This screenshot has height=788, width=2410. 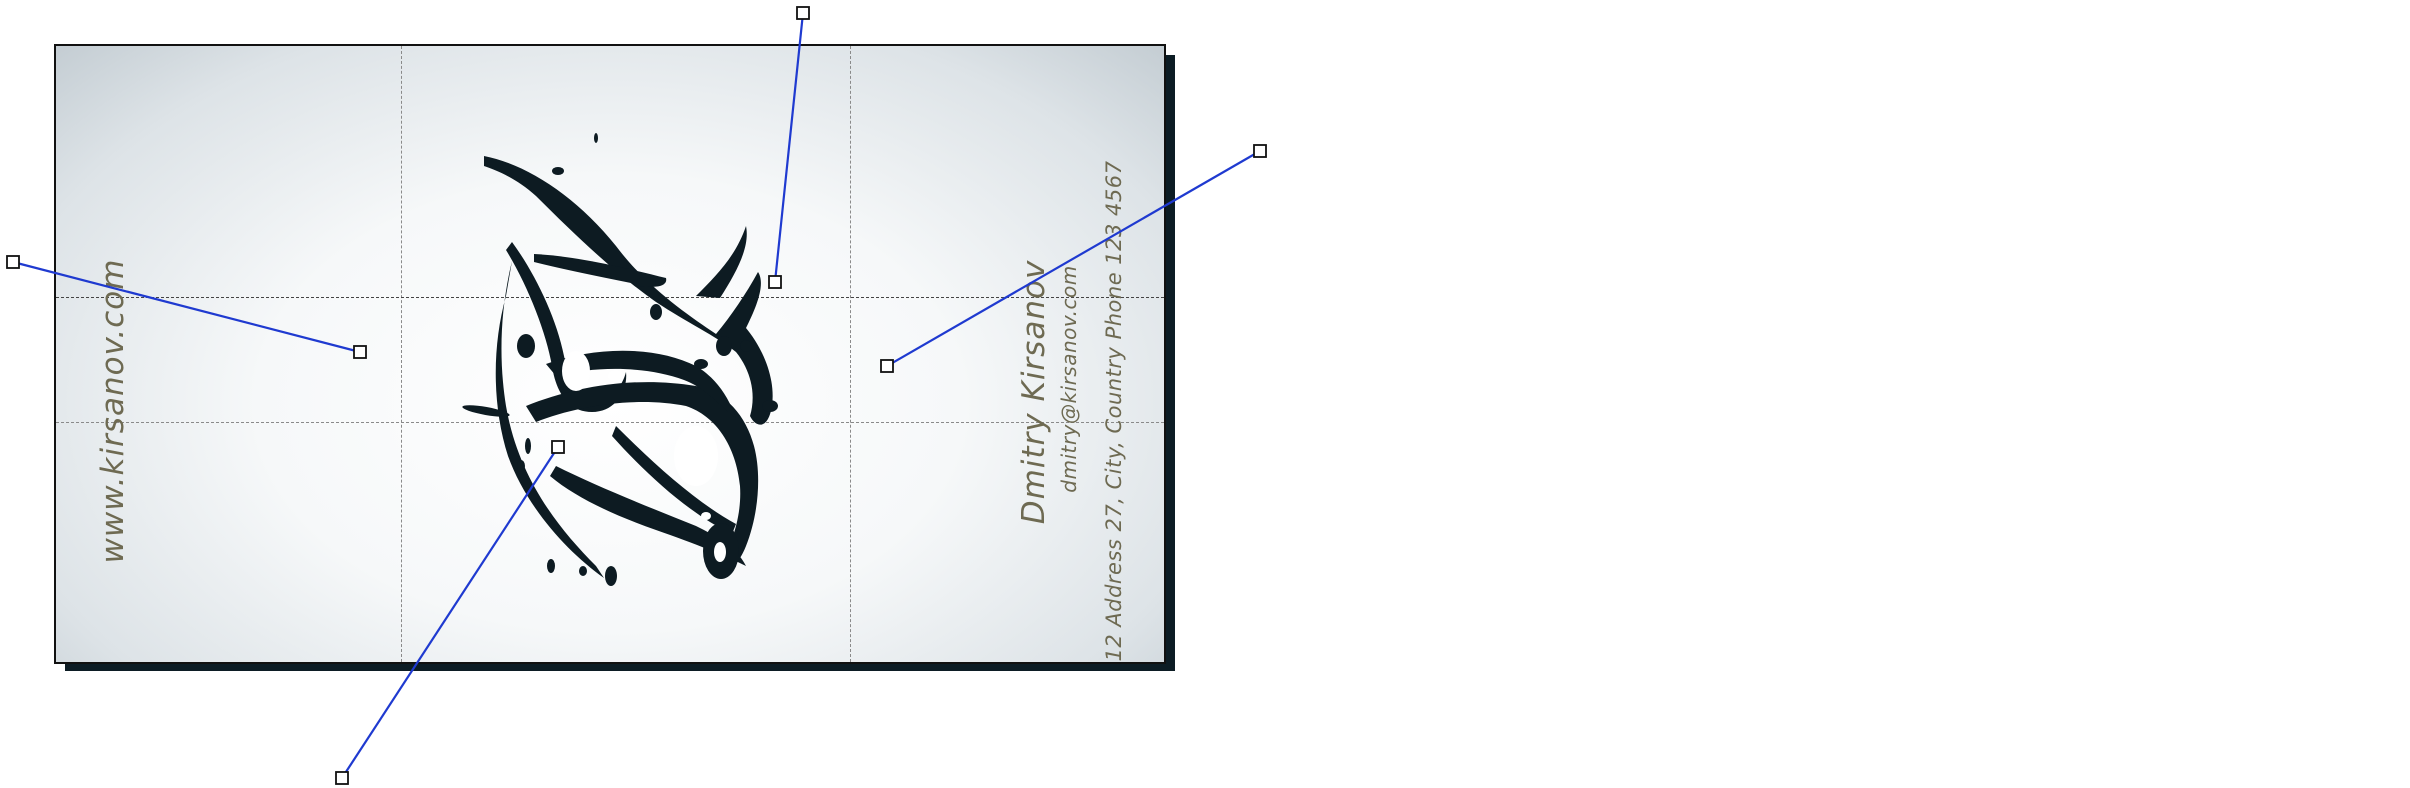 What do you see at coordinates (186, 307) in the screenshot?
I see `handle-line-left` at bounding box center [186, 307].